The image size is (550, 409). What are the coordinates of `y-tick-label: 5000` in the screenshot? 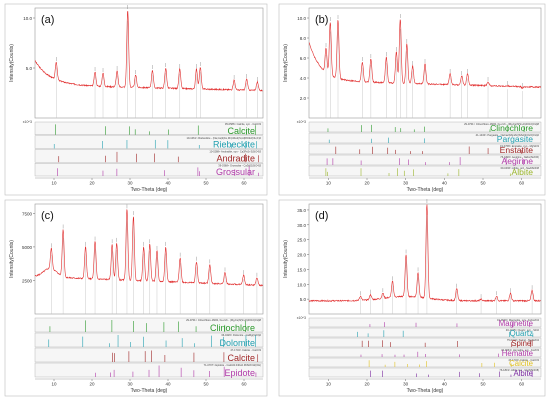 It's located at (27, 247).